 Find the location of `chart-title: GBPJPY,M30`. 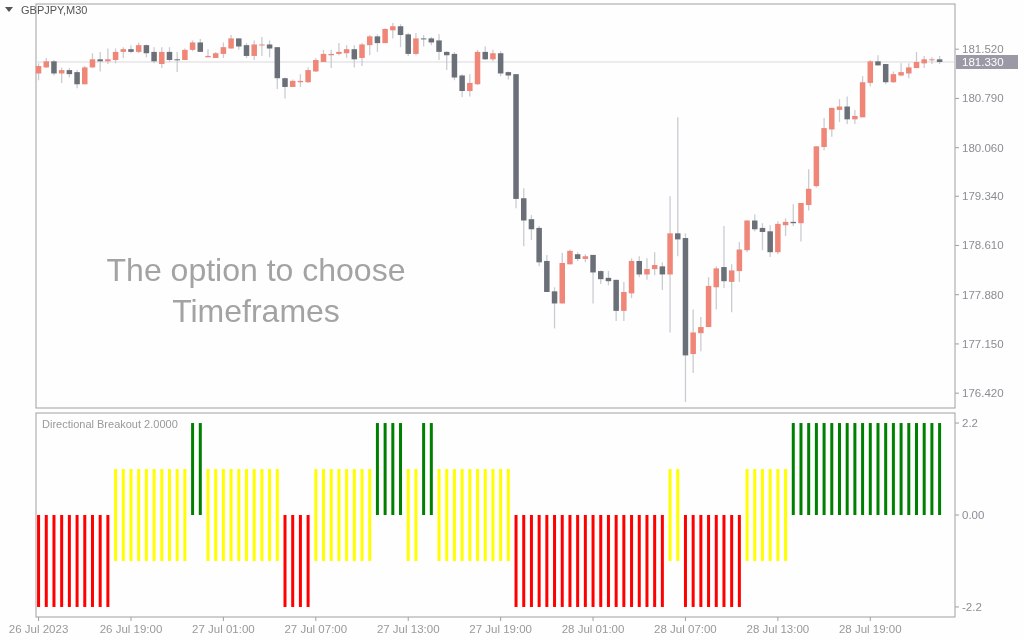

chart-title: GBPJPY,M30 is located at coordinates (54, 10).